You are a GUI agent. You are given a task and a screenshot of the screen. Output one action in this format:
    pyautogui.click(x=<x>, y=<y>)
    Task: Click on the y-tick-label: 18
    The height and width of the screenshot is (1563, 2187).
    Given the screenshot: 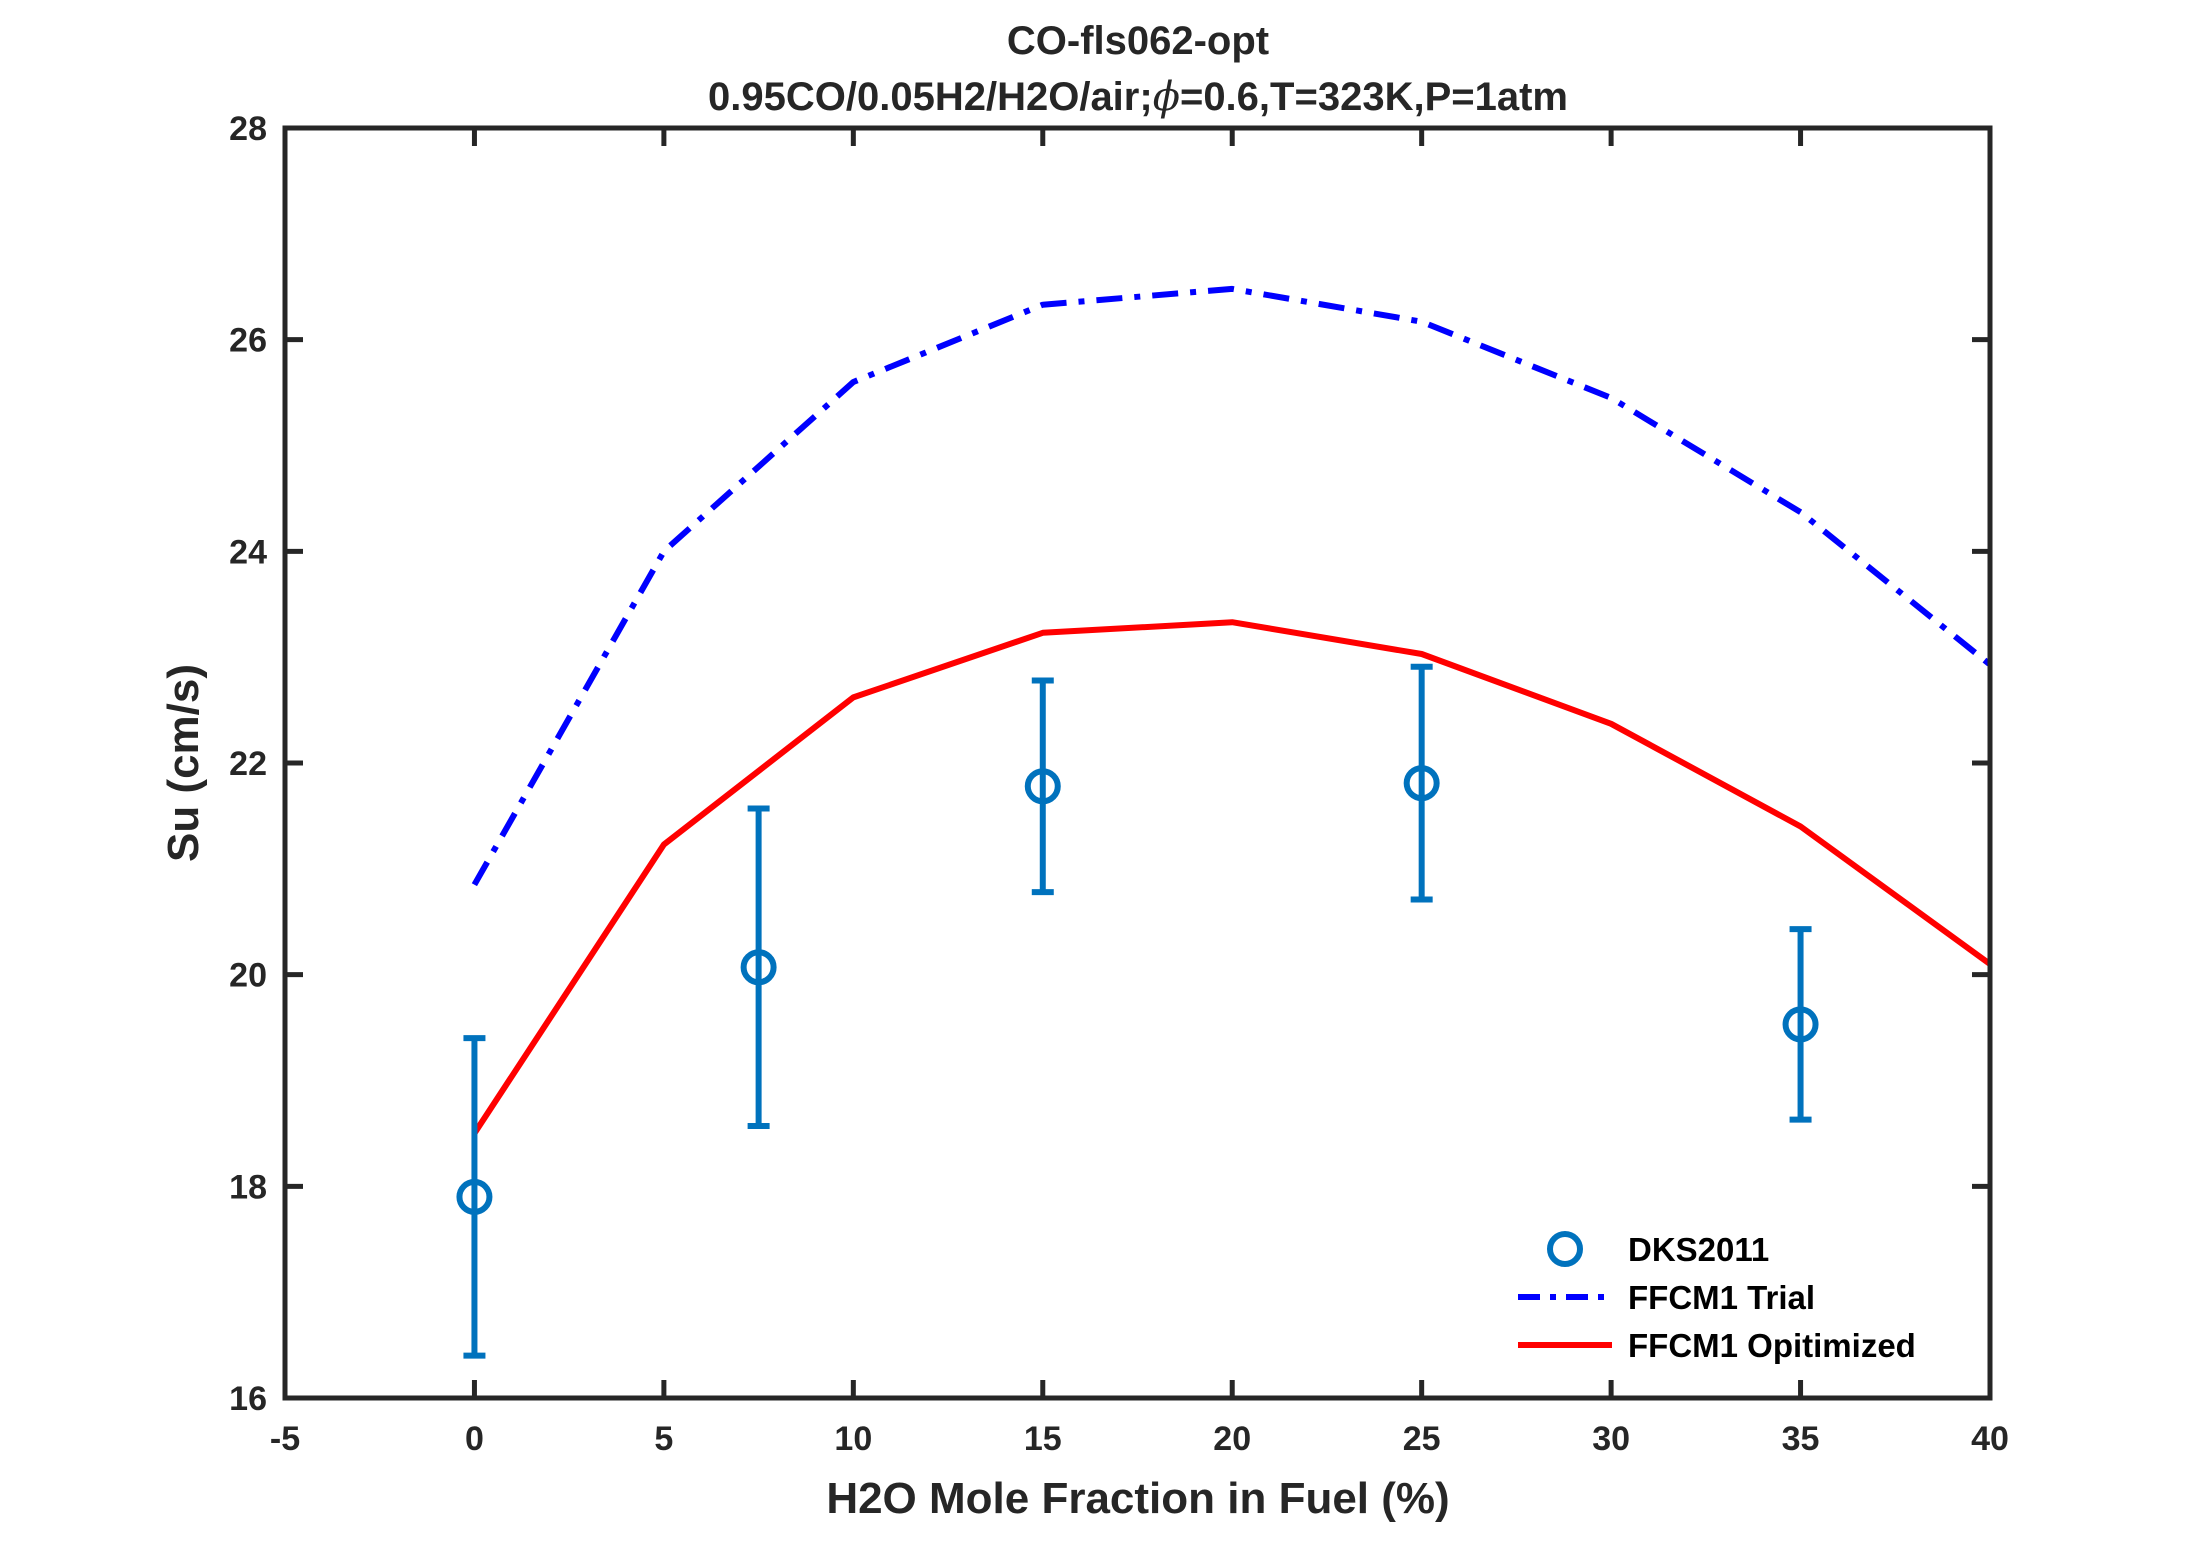 What is the action you would take?
    pyautogui.click(x=248, y=1187)
    